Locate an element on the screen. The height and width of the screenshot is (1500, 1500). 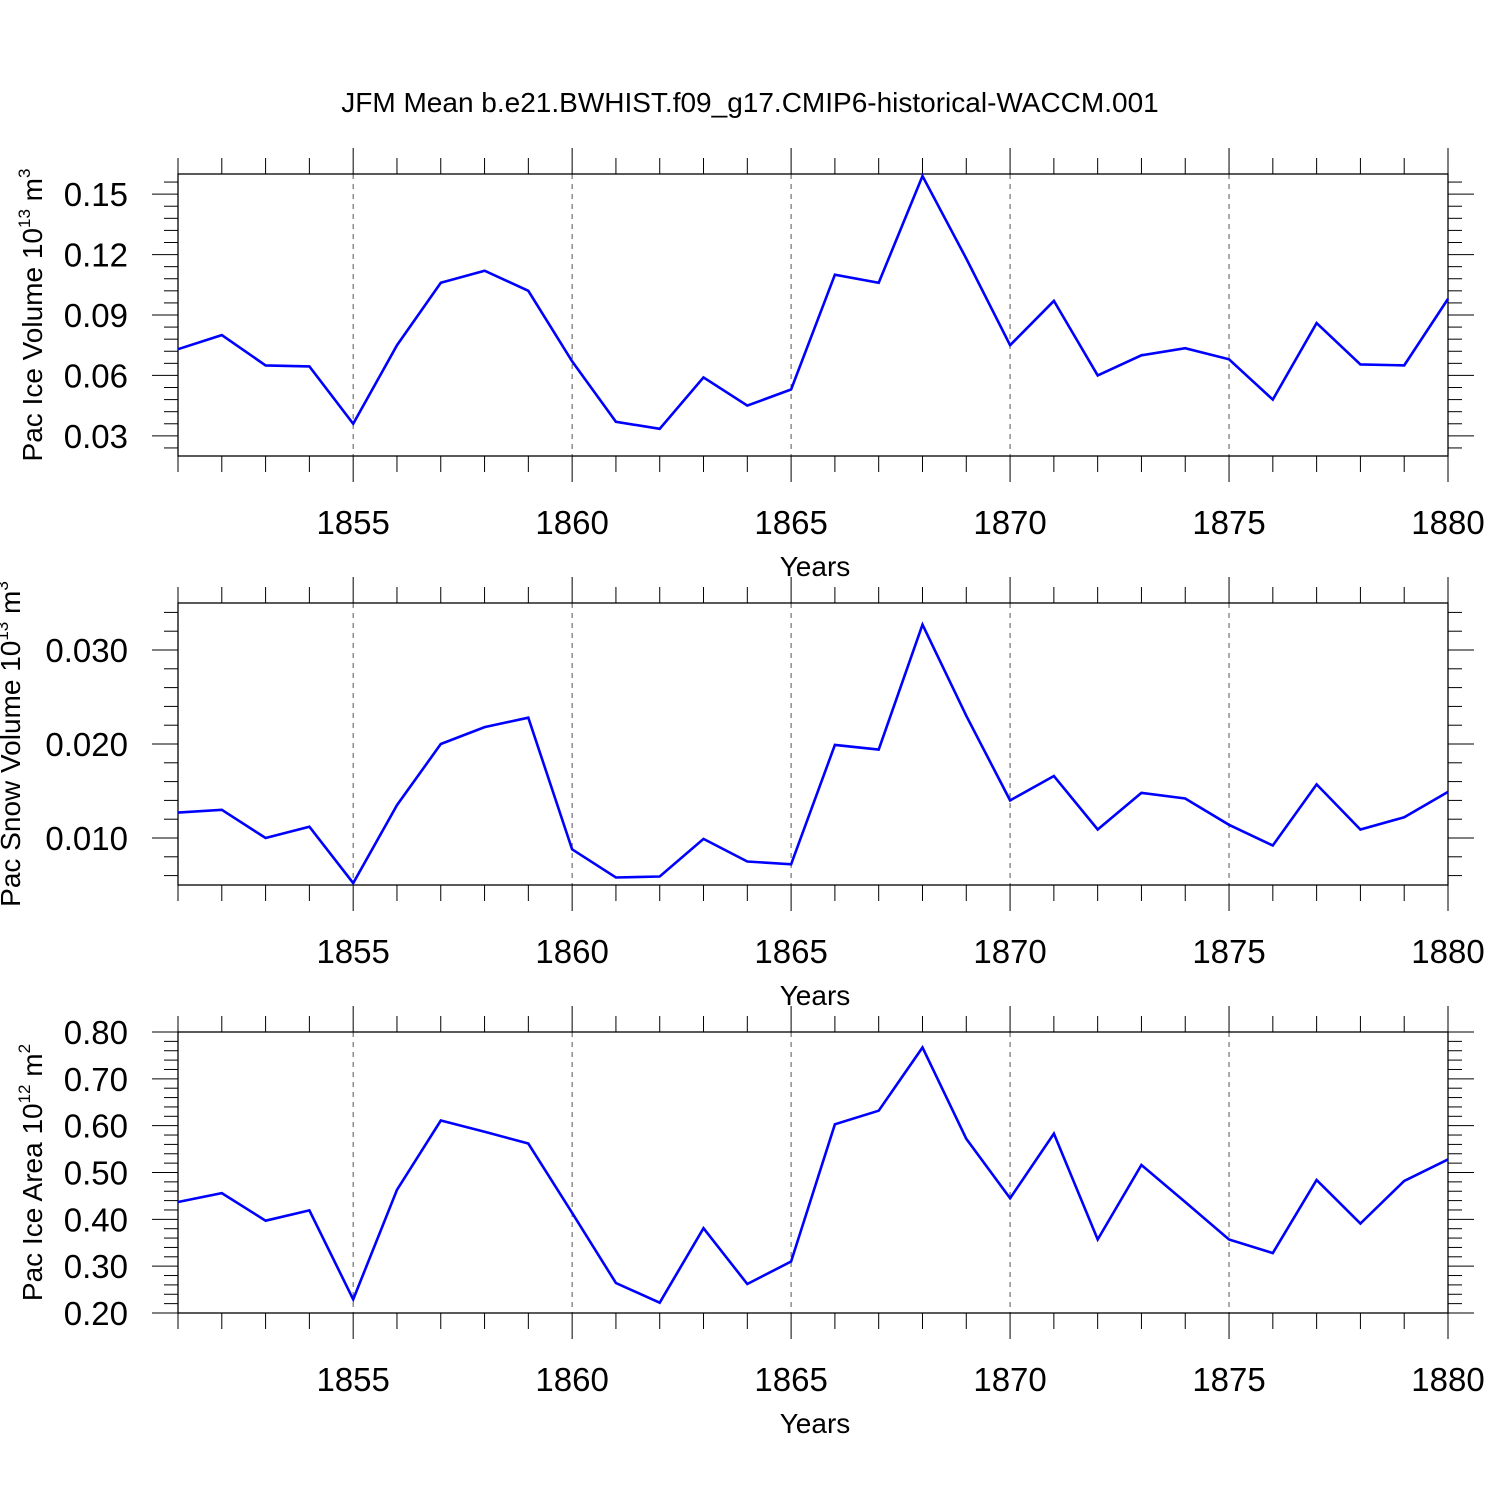
y-tick-label: 0.30 is located at coordinates (96, 1266).